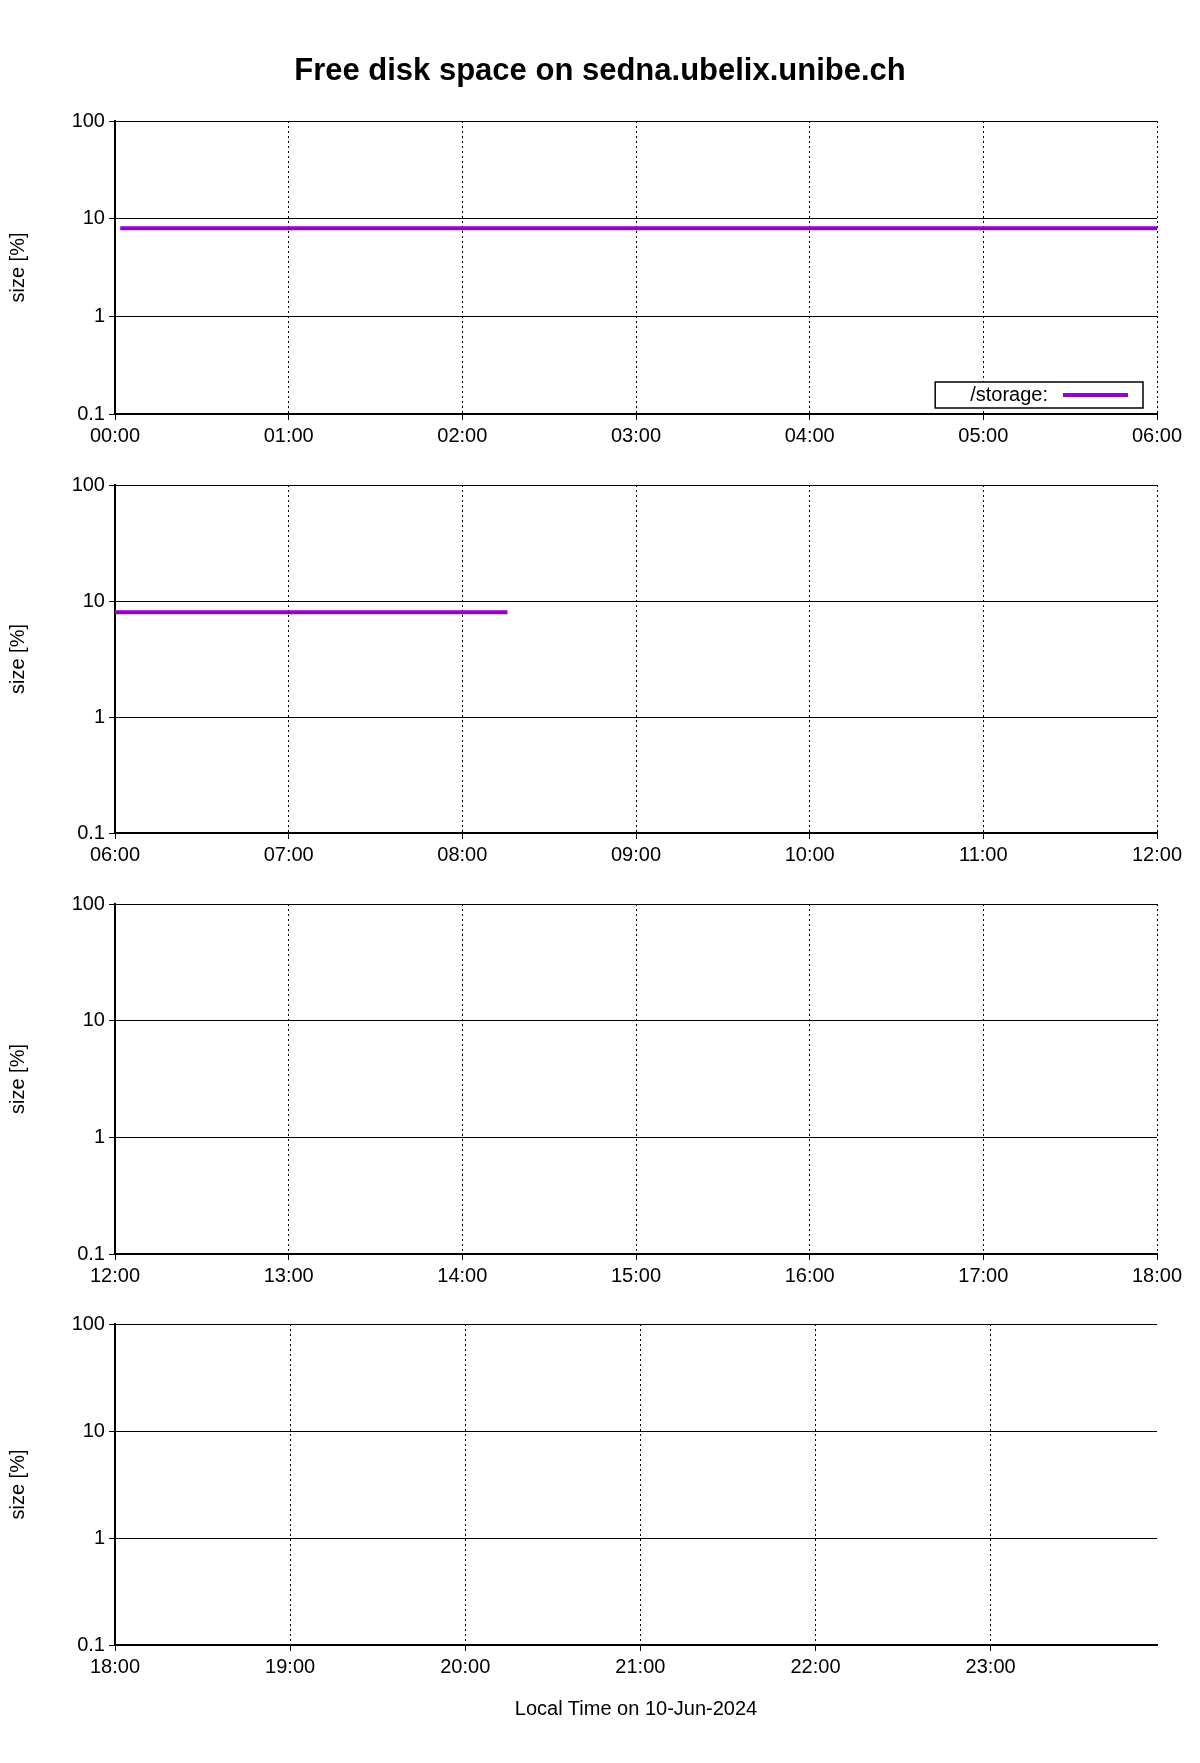 The image size is (1200, 1763). I want to click on x-tick-label: 04:00, so click(809, 434).